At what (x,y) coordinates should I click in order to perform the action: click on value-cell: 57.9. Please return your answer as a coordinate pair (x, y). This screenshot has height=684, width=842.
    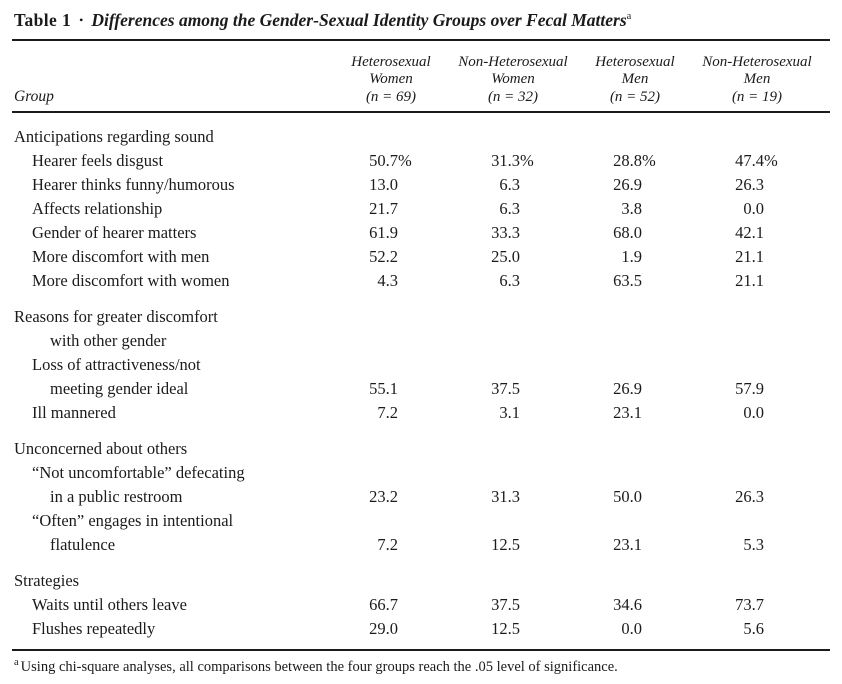
    Looking at the image, I should click on (757, 389).